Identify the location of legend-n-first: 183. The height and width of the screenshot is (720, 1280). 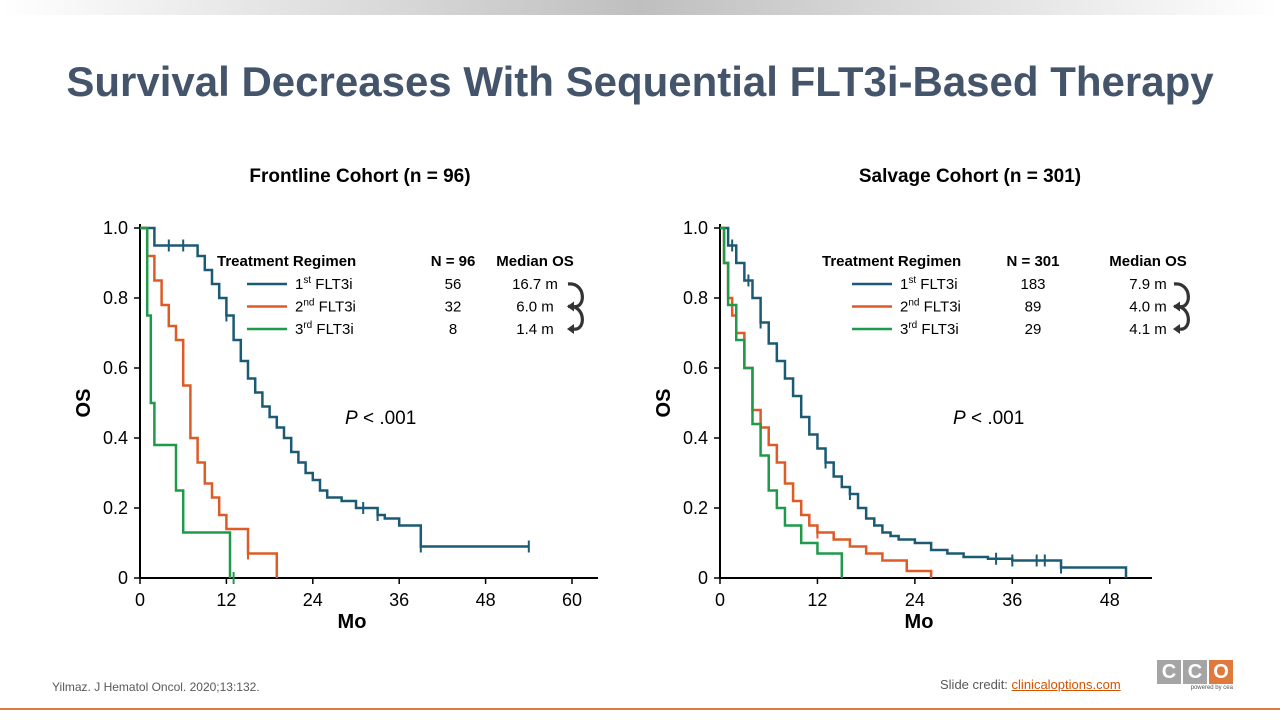
(1032, 284).